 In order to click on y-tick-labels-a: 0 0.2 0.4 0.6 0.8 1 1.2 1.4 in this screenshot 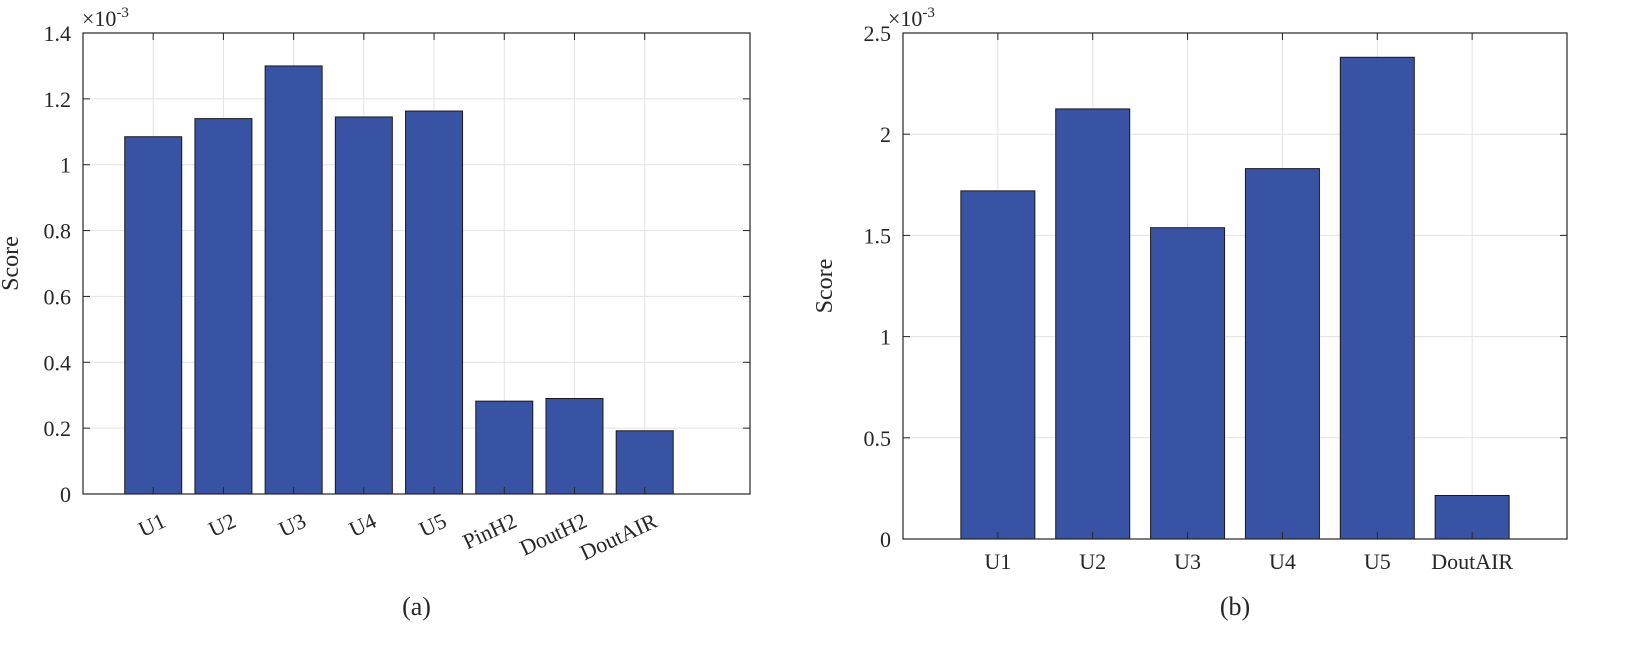, I will do `click(58, 264)`.